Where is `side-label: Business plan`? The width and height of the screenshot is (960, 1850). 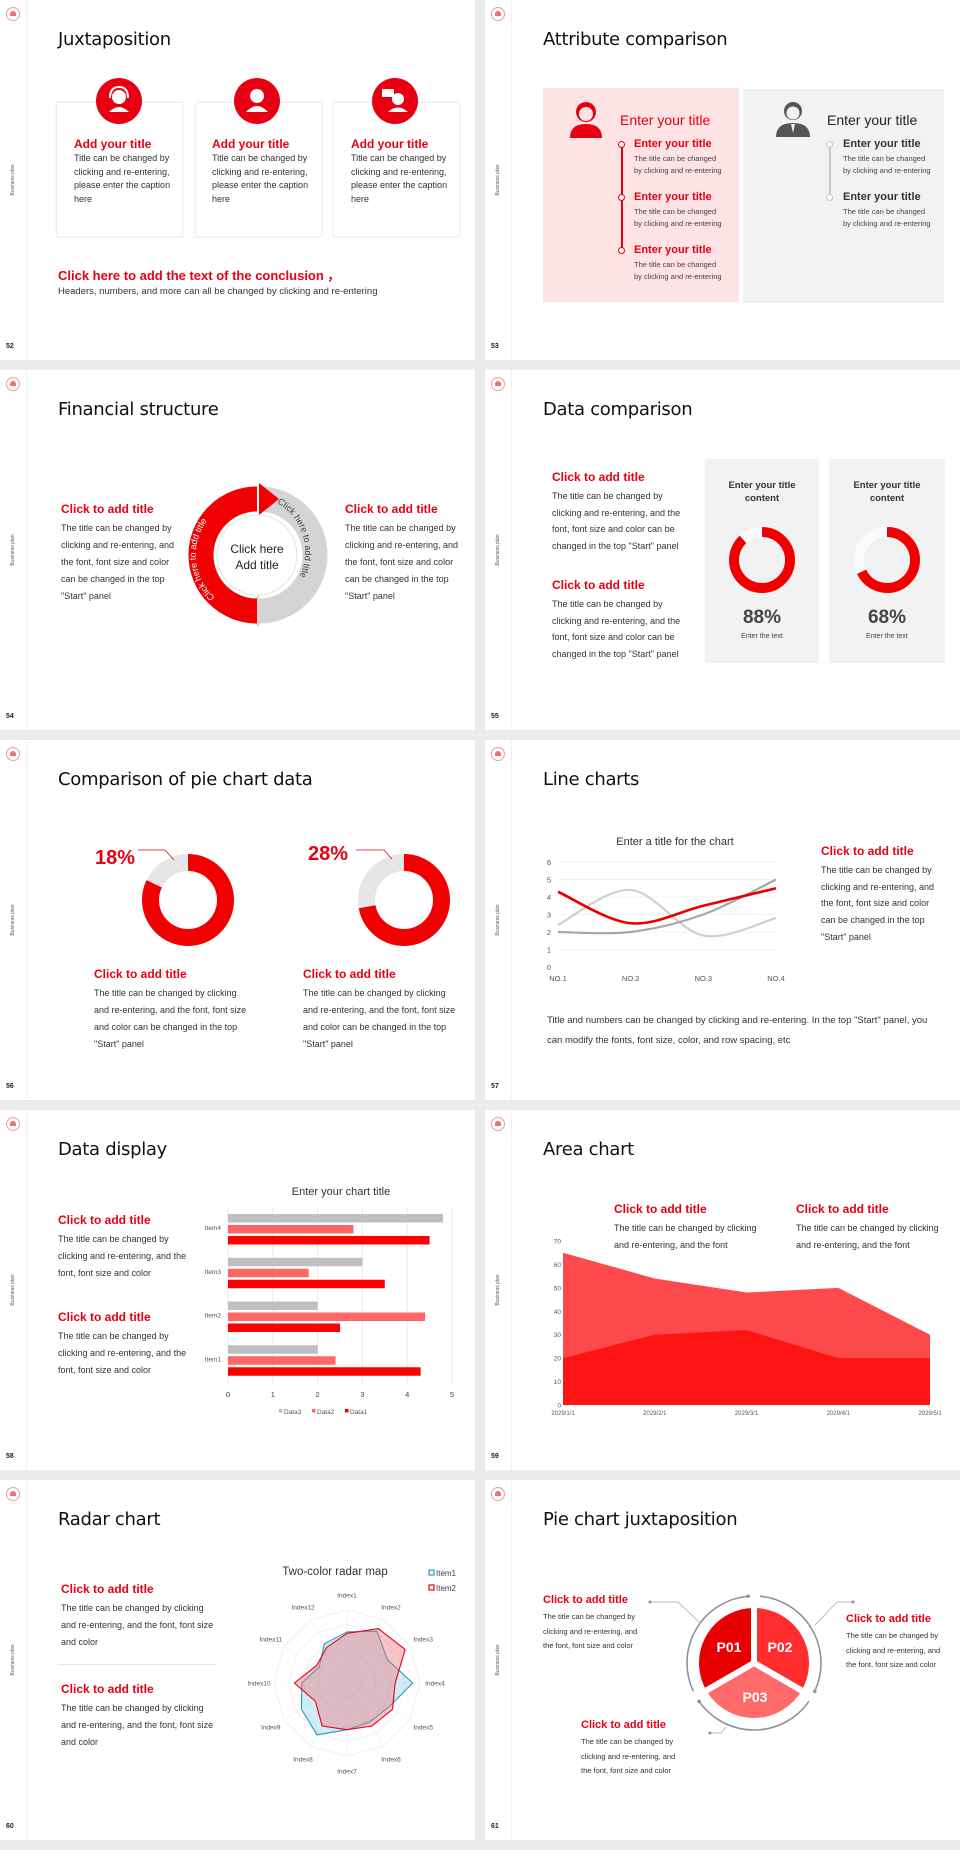 side-label: Business plan is located at coordinates (498, 180).